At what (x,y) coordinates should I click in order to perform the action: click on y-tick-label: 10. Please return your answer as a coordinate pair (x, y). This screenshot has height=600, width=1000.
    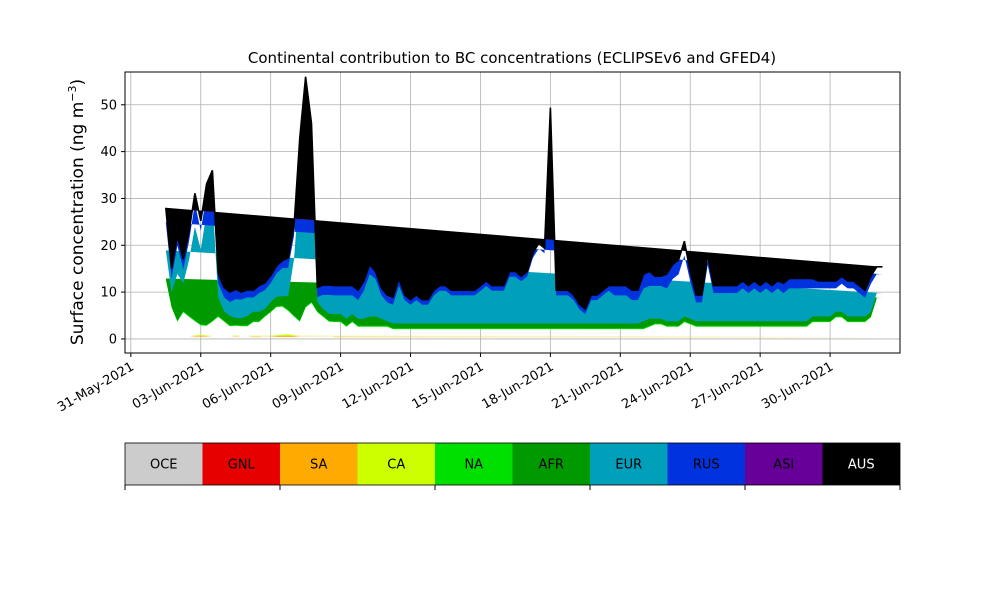
    Looking at the image, I should click on (108, 293).